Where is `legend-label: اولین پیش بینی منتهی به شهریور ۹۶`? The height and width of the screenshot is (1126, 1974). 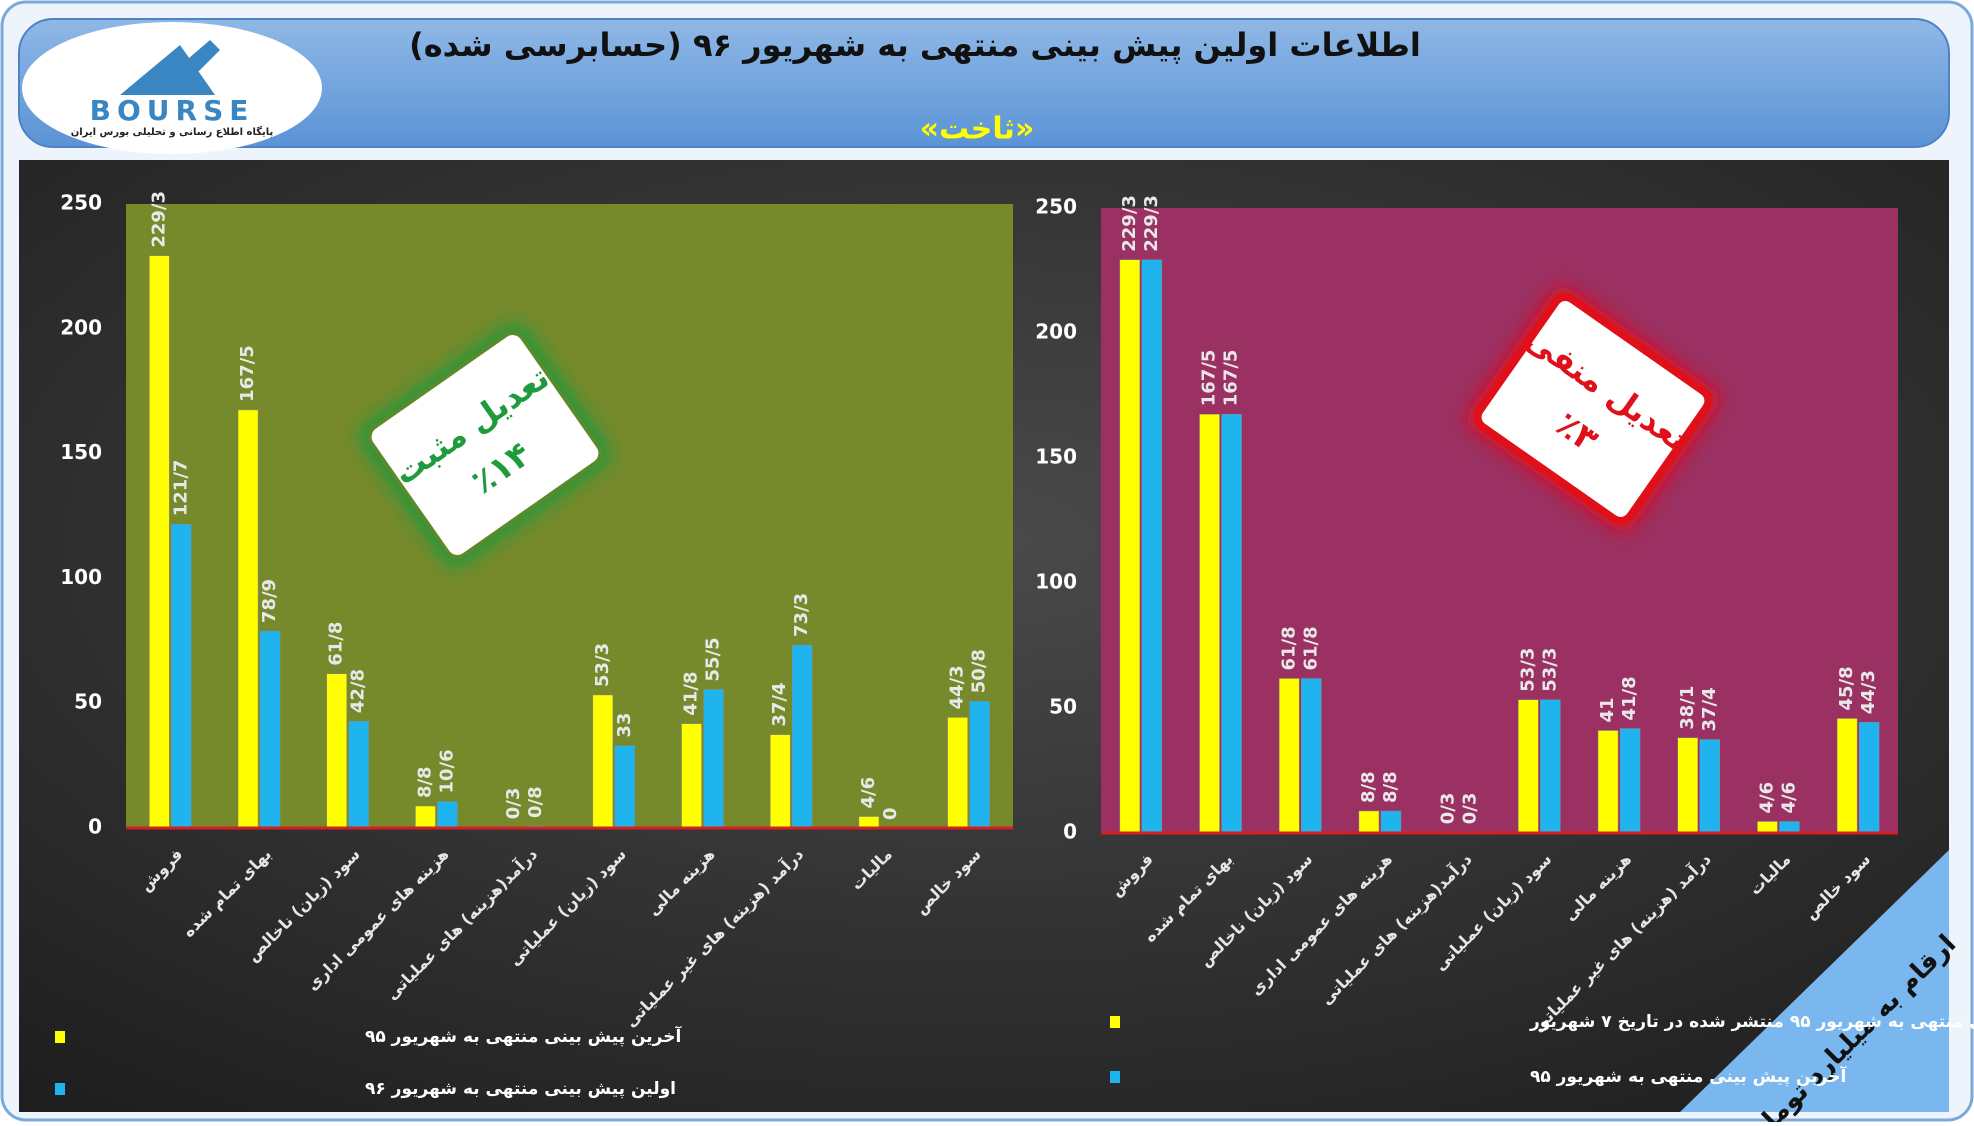
legend-label: اولین پیش بینی منتهی به شهریور ۹۶ is located at coordinates (520, 1089).